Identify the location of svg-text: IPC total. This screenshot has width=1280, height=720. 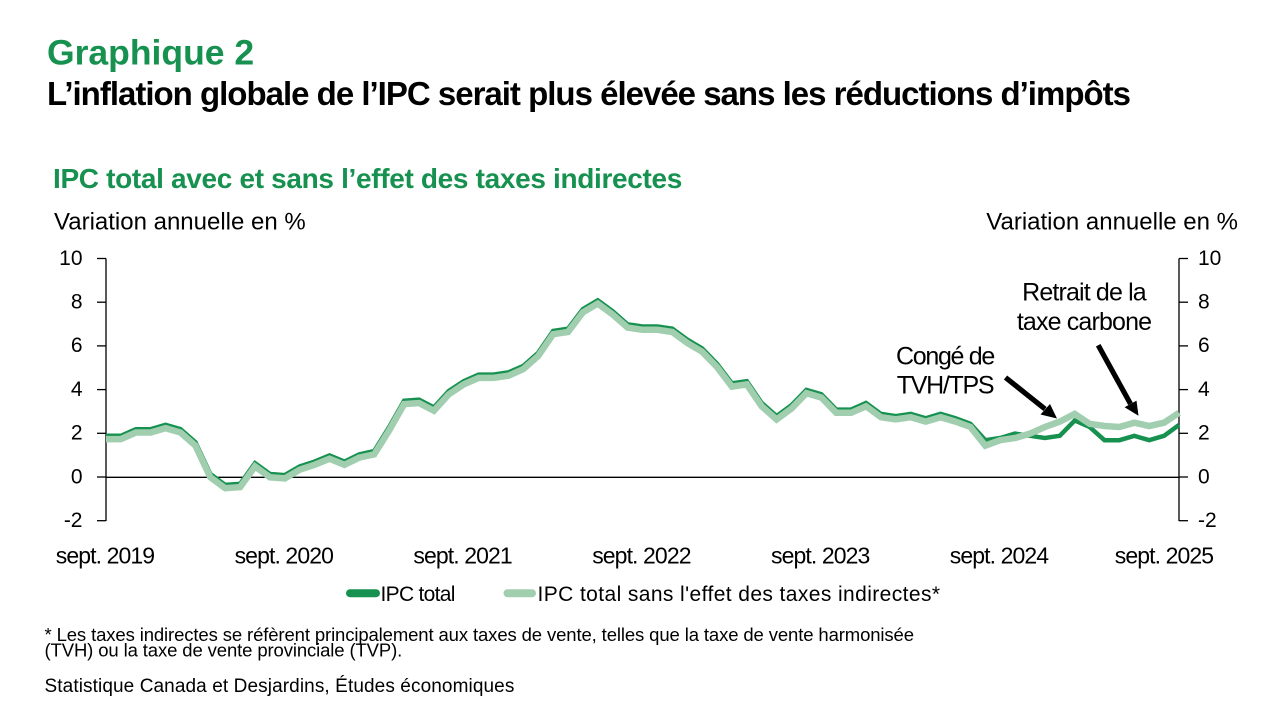
(418, 594).